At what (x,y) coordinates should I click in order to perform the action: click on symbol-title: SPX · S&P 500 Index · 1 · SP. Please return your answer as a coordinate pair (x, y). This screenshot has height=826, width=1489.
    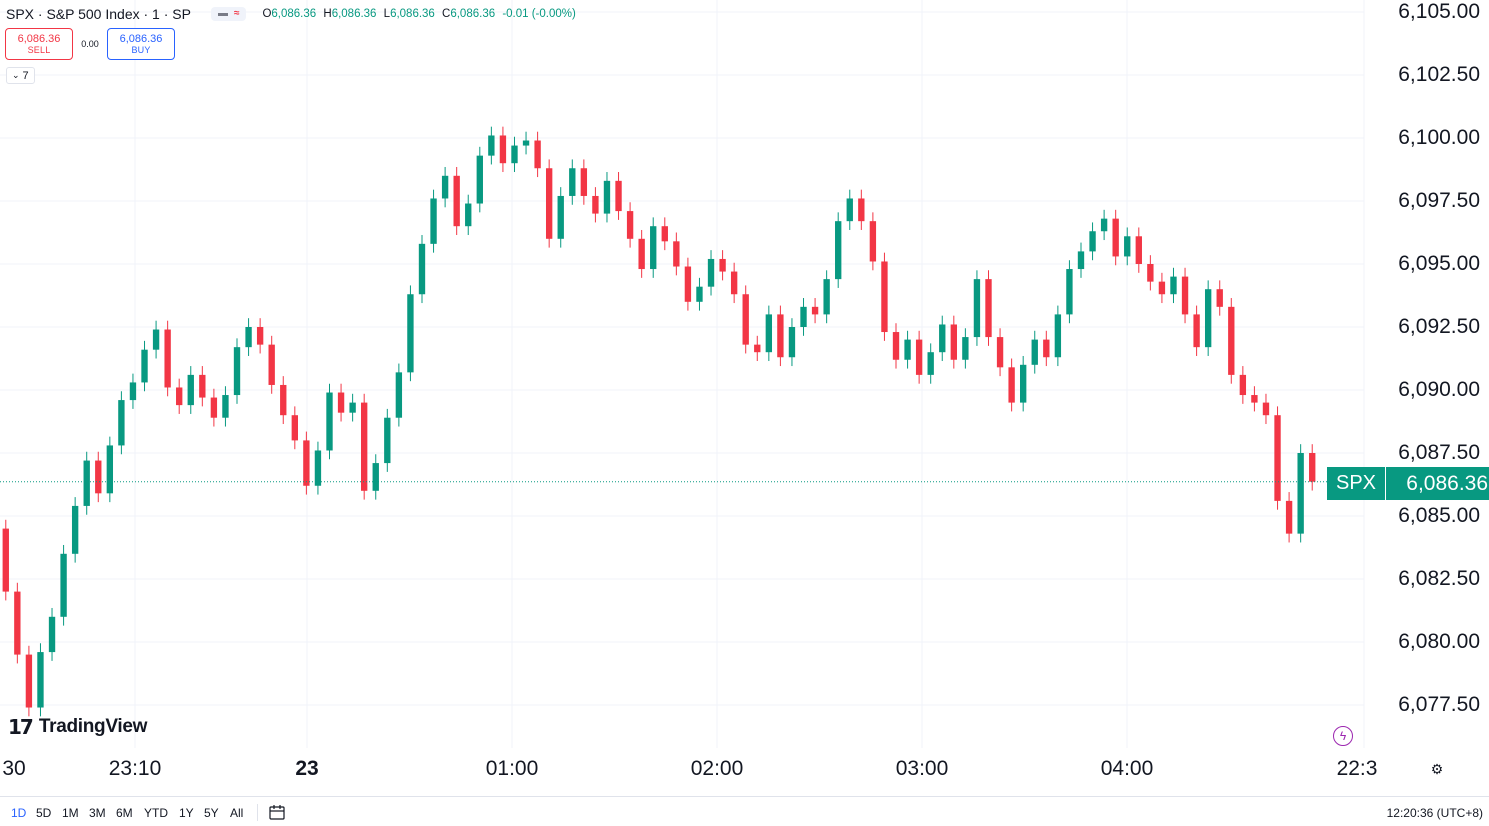
    Looking at the image, I should click on (98, 14).